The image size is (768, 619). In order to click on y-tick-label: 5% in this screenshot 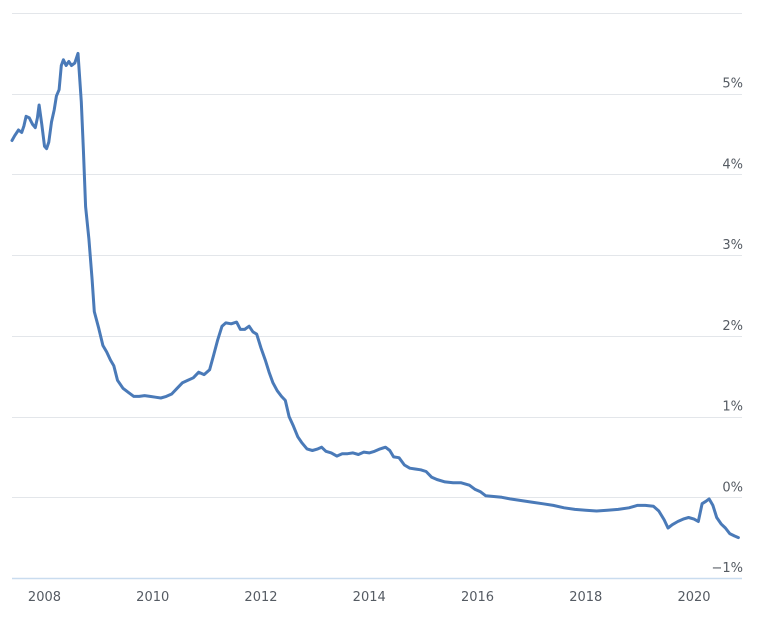, I will do `click(732, 84)`.